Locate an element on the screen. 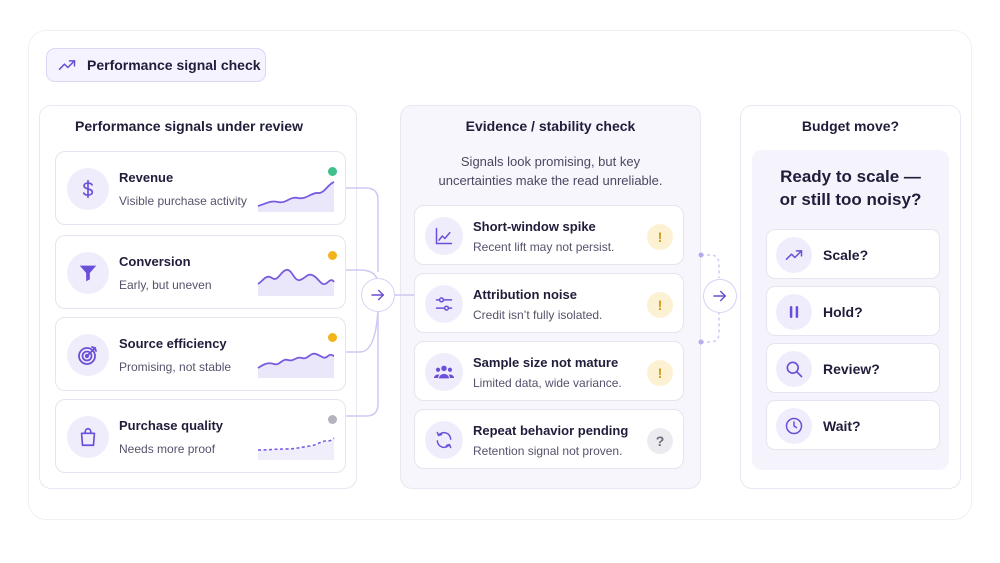  budget-question-line-2: or still too noisy? is located at coordinates (850, 199).